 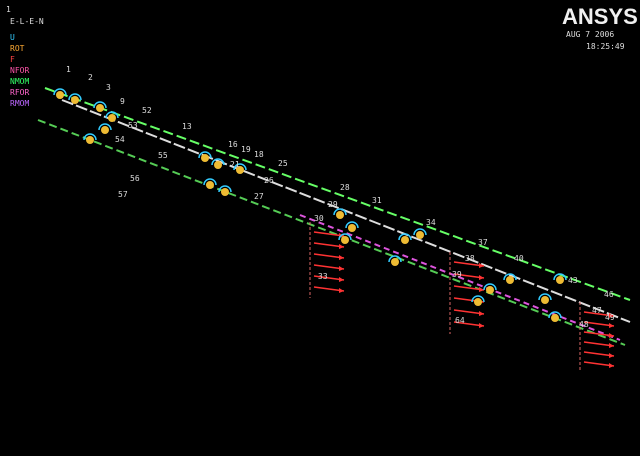 I want to click on node-label: 56, so click(x=135, y=178).